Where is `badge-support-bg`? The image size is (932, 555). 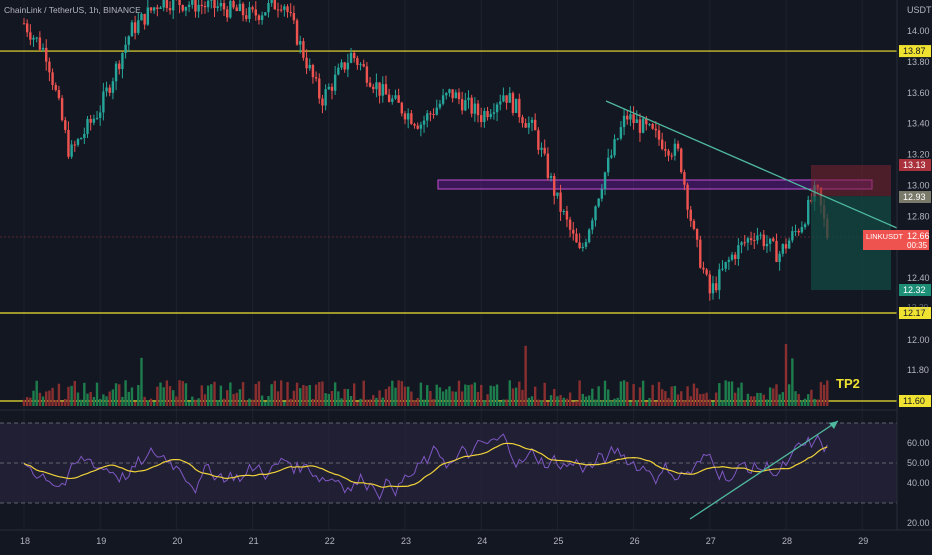
badge-support-bg is located at coordinates (915, 313).